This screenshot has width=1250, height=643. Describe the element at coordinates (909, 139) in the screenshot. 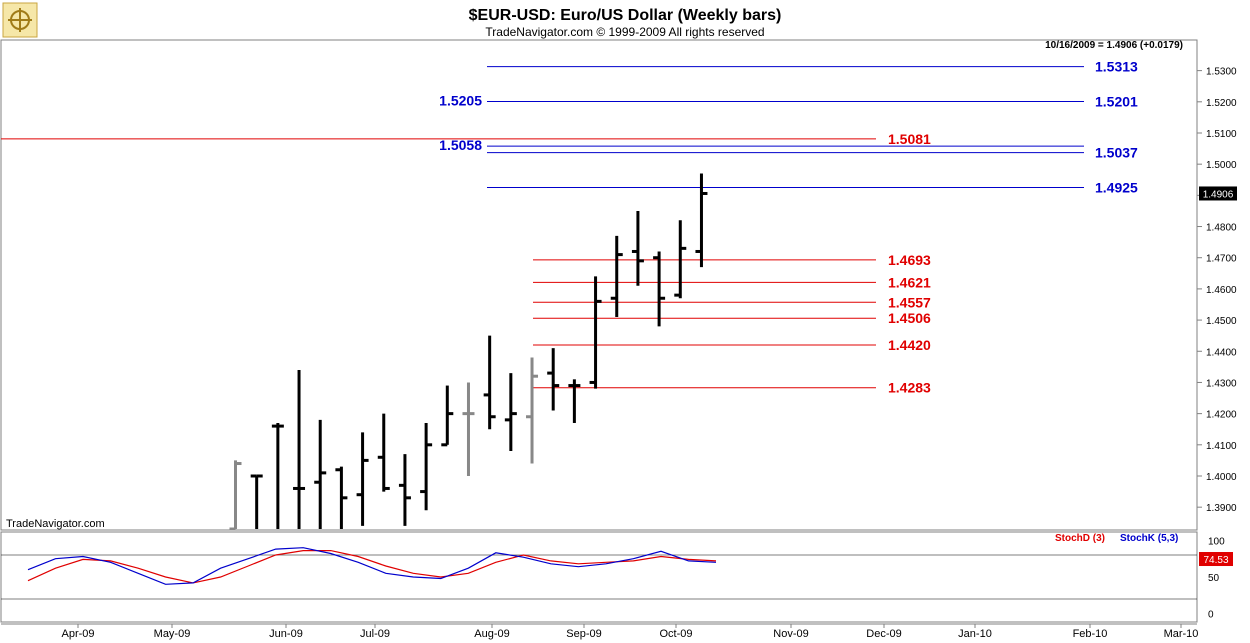

I see `red-level-label: 1.5081` at that location.